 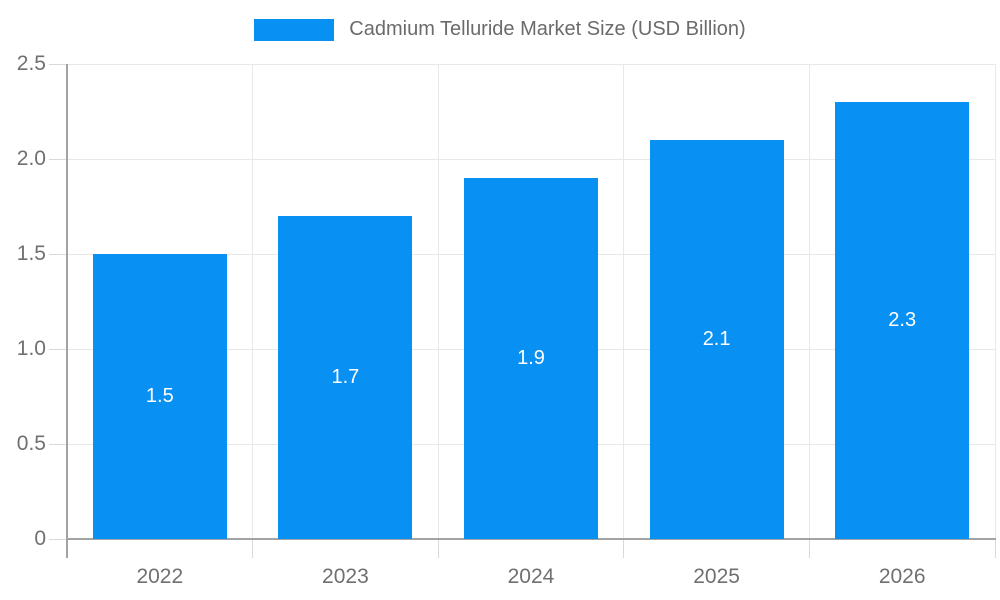 I want to click on y-tick-label: 0, so click(x=40, y=538).